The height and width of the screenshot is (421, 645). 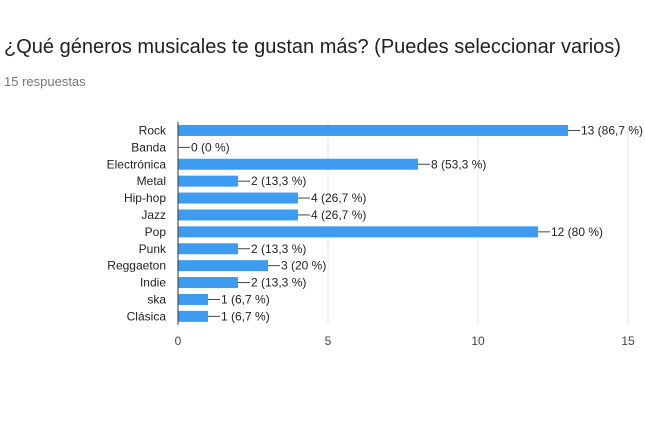 I want to click on x-tick-label: 15, so click(x=628, y=341).